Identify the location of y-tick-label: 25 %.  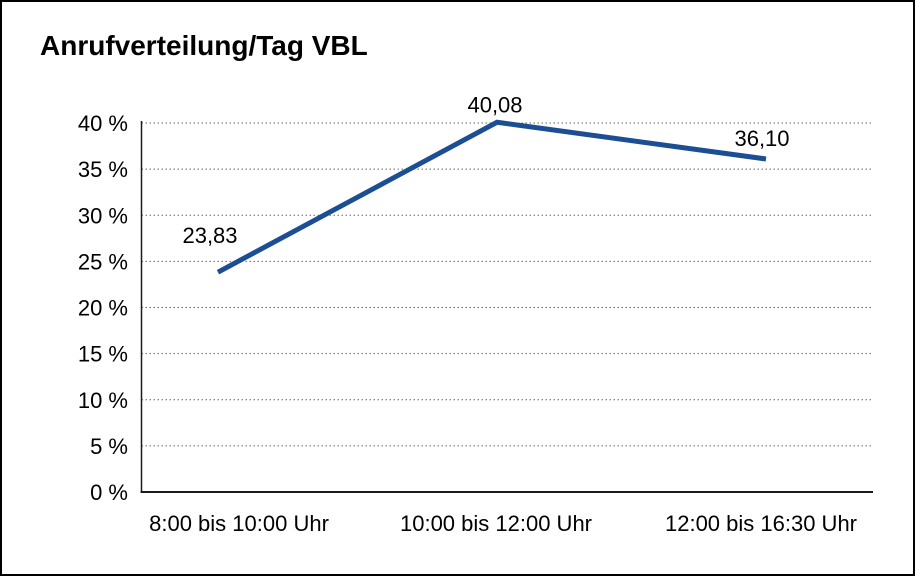
(103, 261).